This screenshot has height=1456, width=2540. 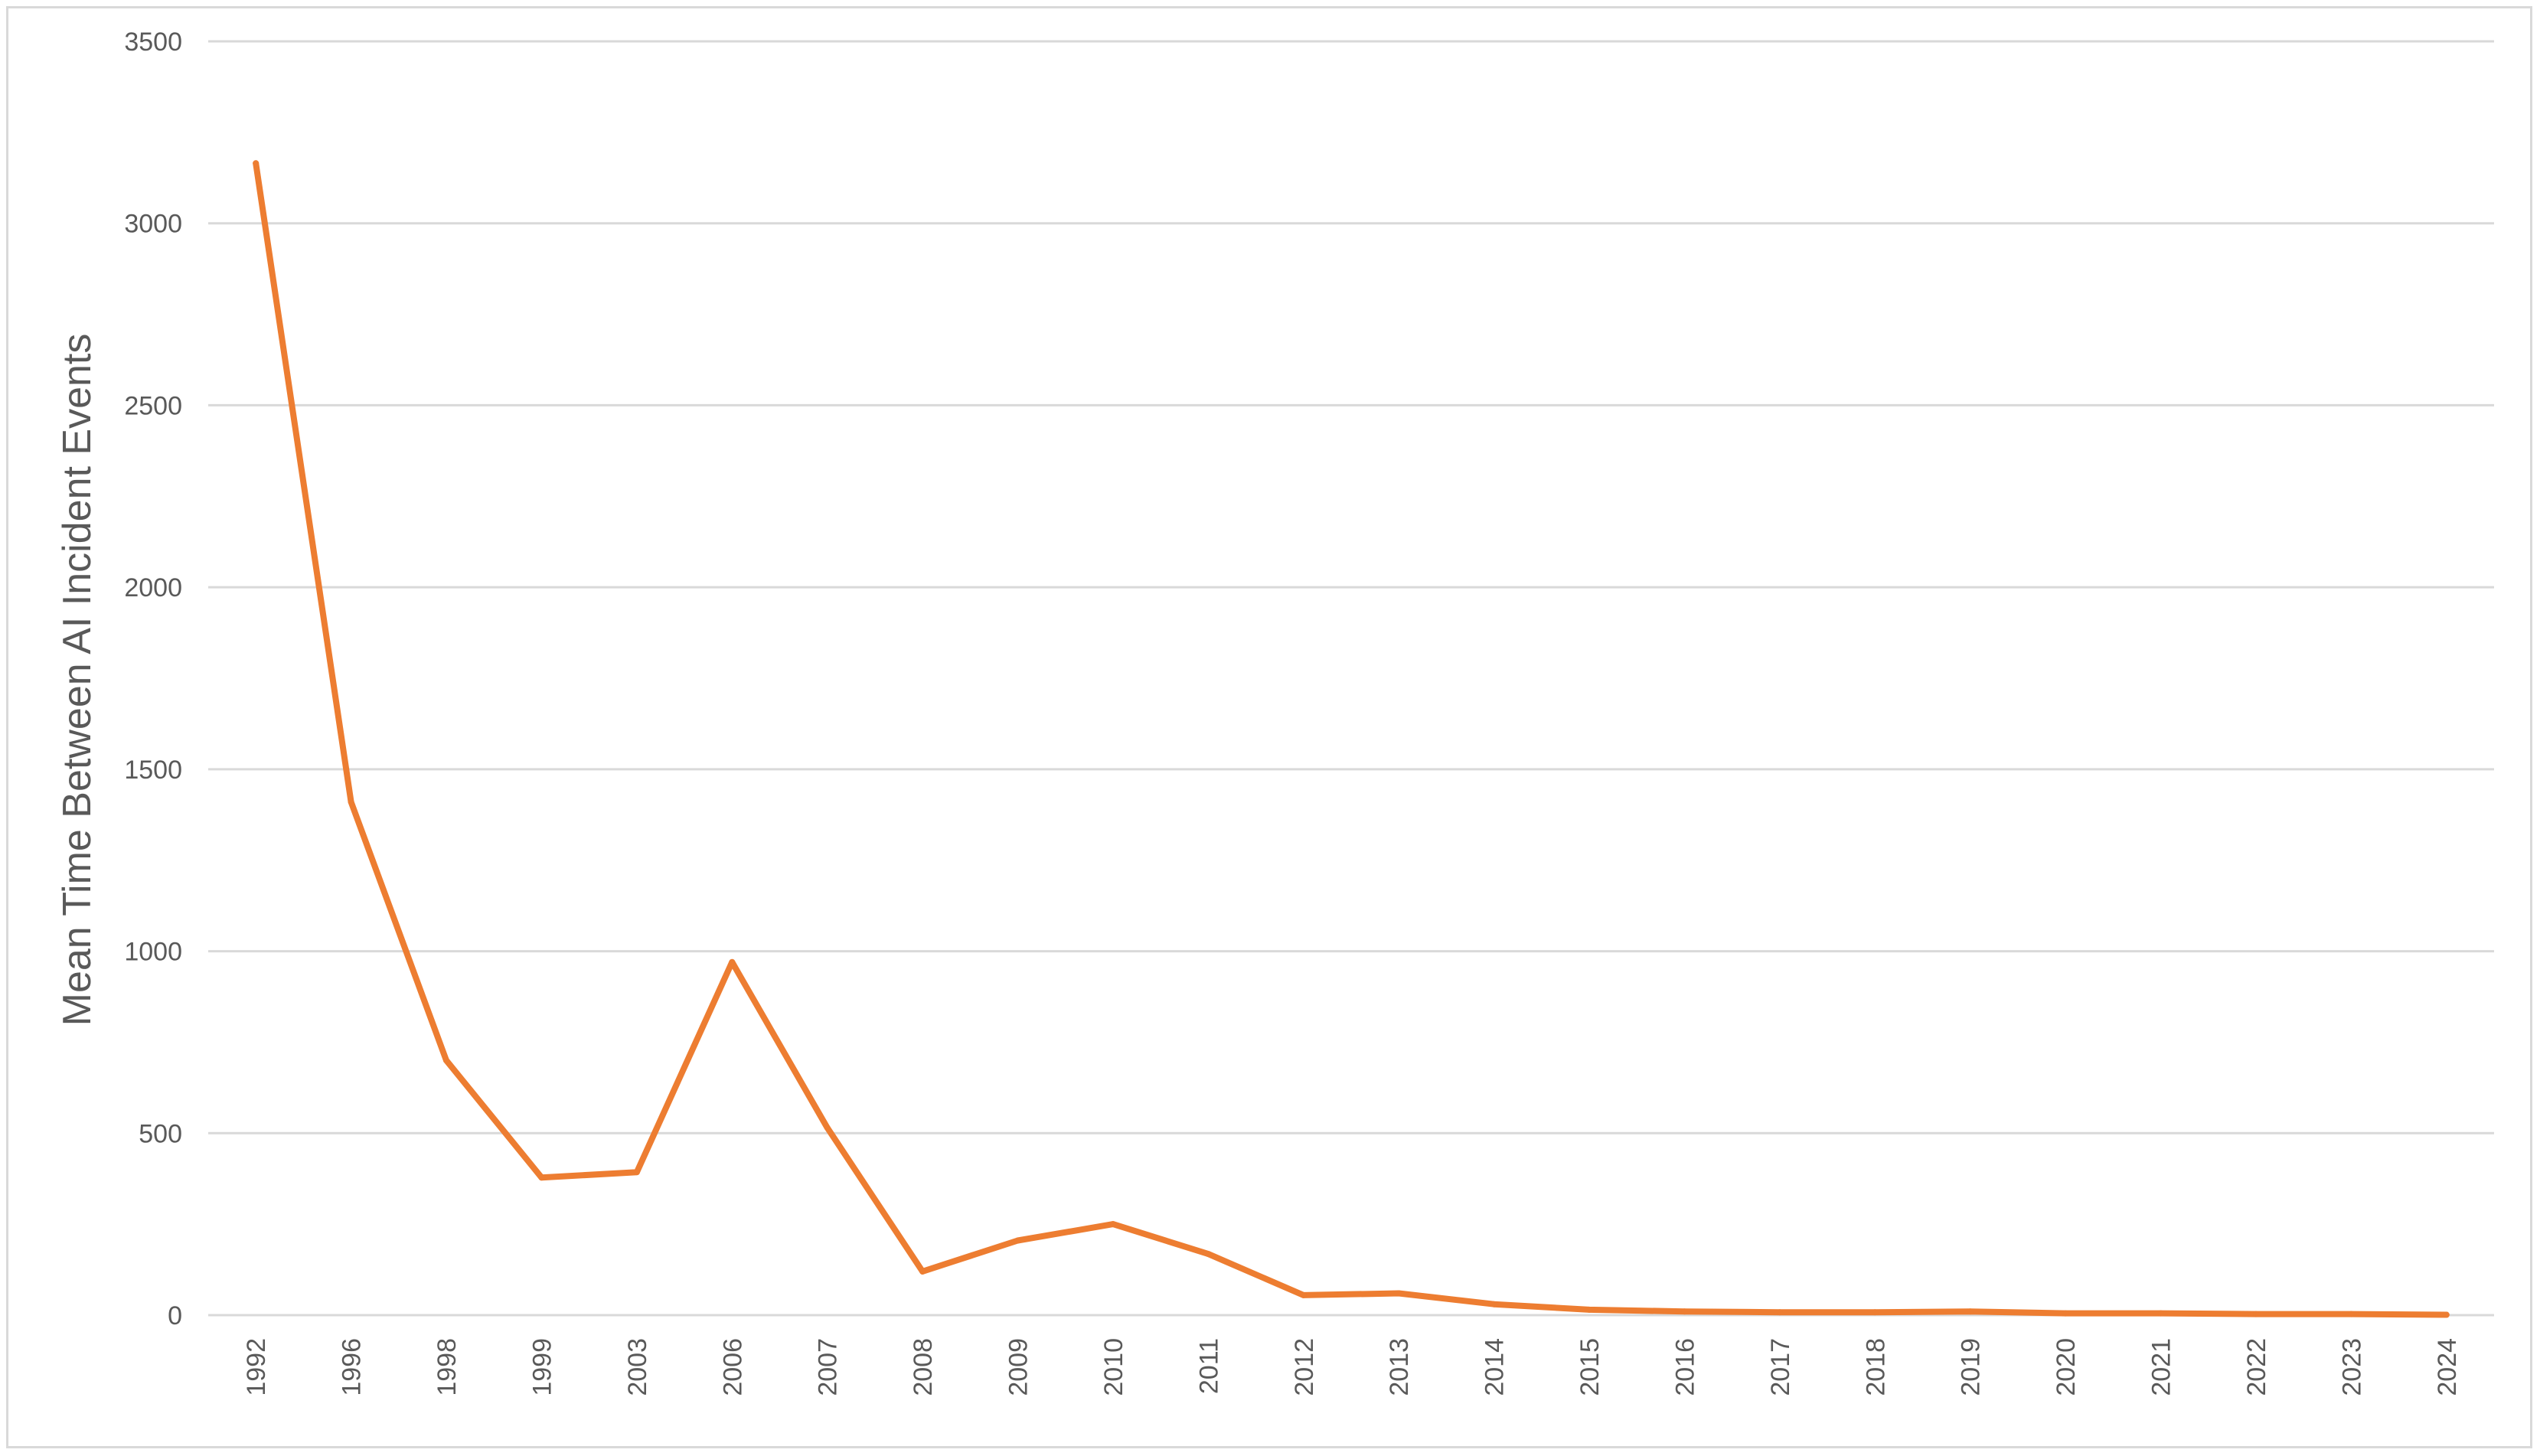 I want to click on x-tick-label: 2015, so click(x=1590, y=1367).